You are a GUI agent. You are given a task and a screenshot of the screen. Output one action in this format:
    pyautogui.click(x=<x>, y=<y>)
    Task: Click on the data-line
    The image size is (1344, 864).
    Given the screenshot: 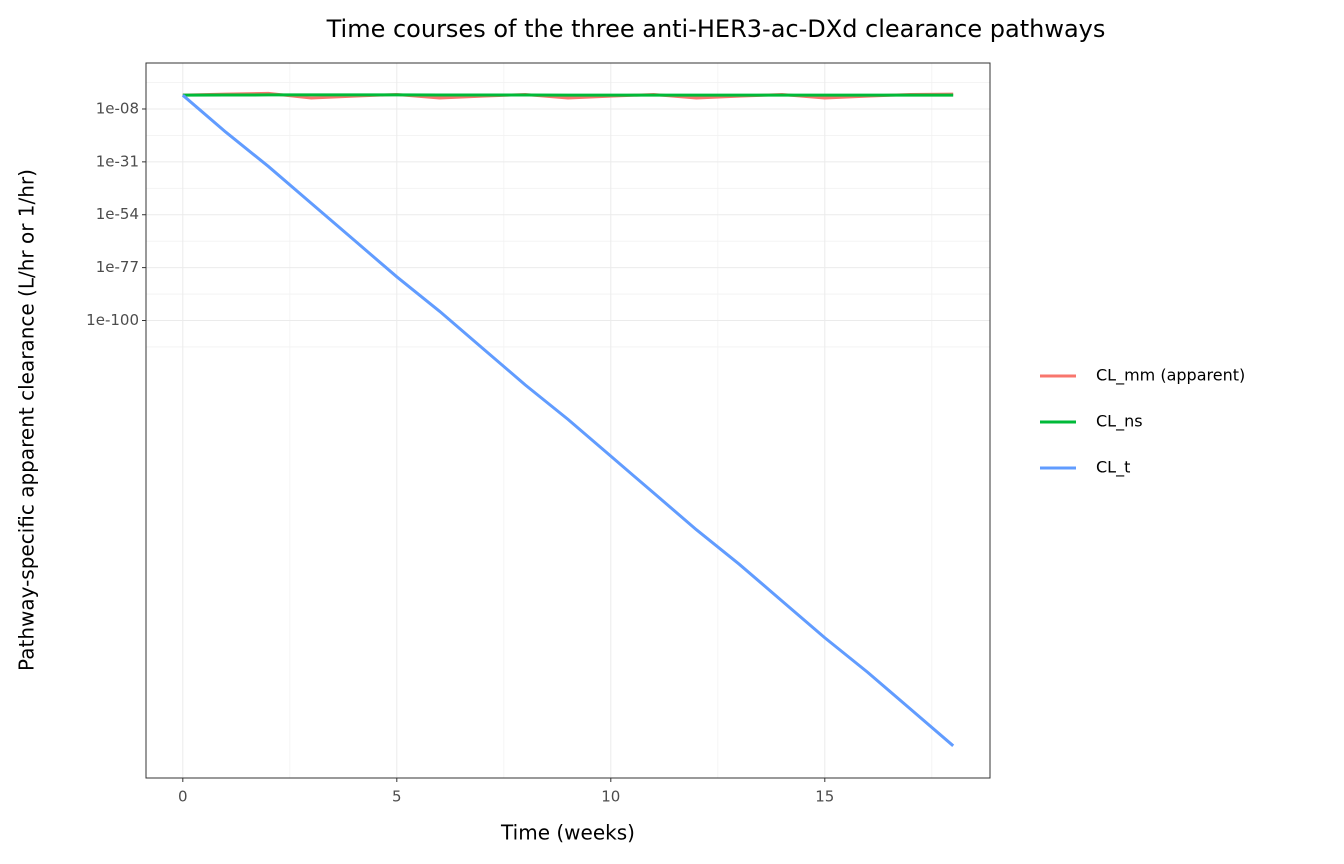 What is the action you would take?
    pyautogui.click(x=568, y=95)
    